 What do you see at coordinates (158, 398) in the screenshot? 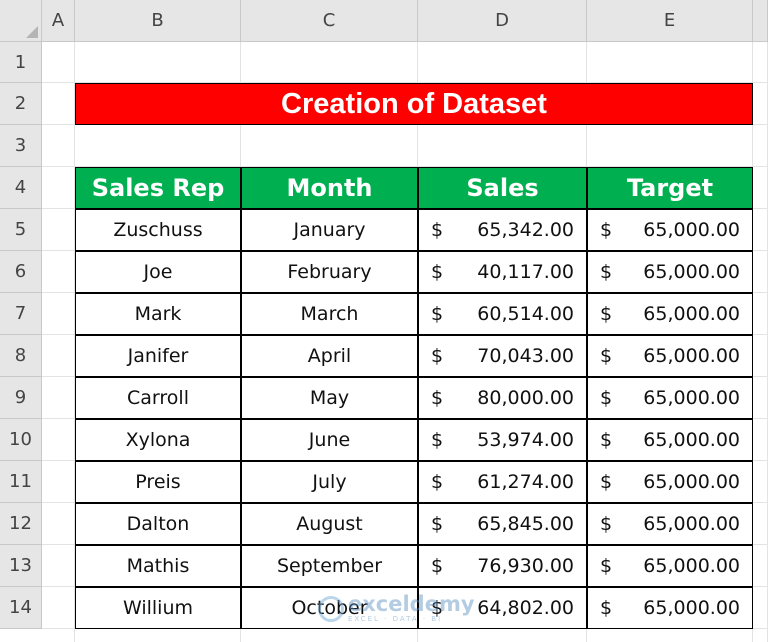
I see `table-cell-rep: Carroll` at bounding box center [158, 398].